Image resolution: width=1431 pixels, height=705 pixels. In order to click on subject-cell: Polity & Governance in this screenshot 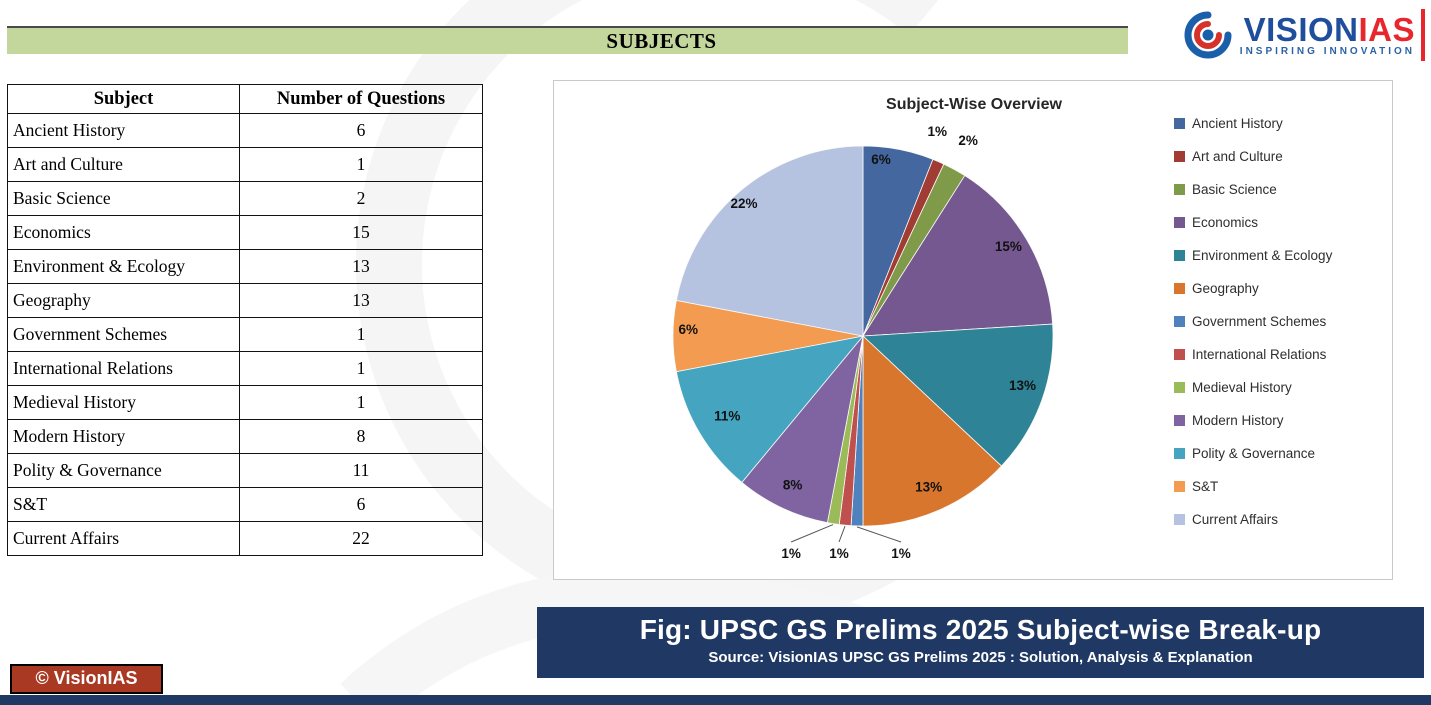, I will do `click(123, 470)`.